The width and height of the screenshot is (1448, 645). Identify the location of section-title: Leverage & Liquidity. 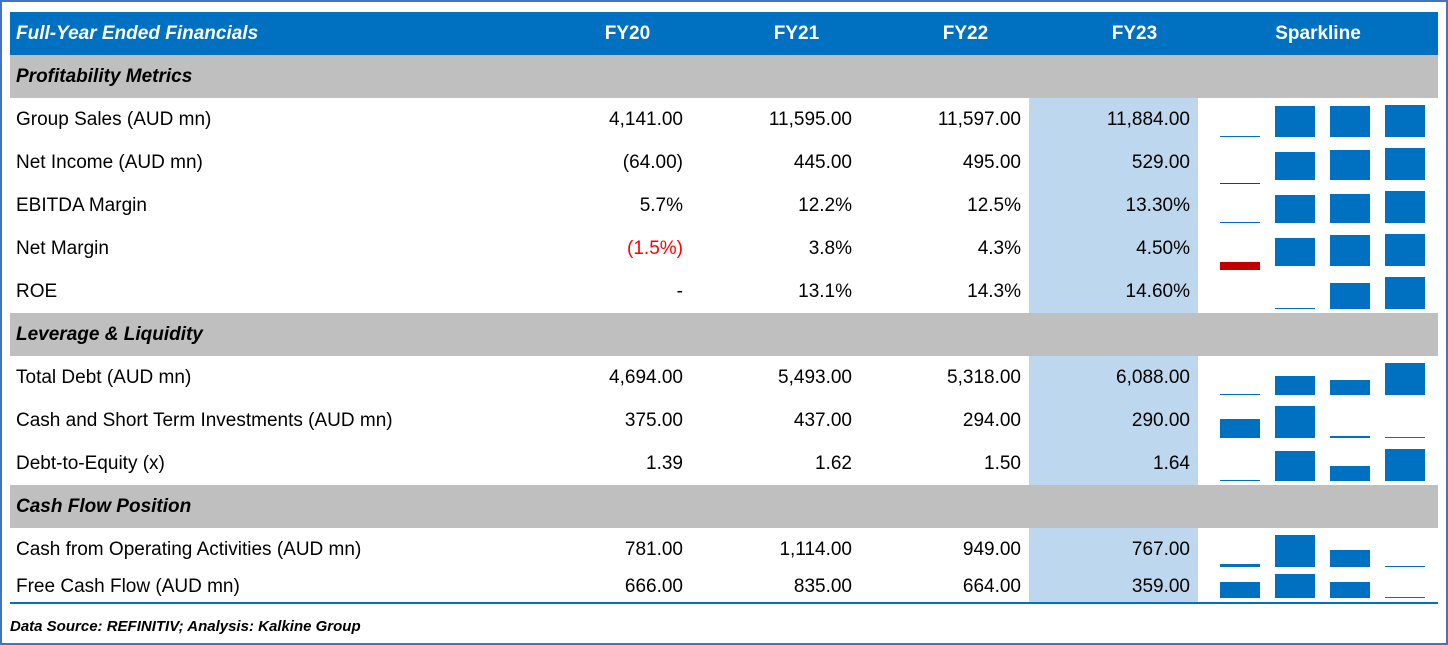
(109, 334).